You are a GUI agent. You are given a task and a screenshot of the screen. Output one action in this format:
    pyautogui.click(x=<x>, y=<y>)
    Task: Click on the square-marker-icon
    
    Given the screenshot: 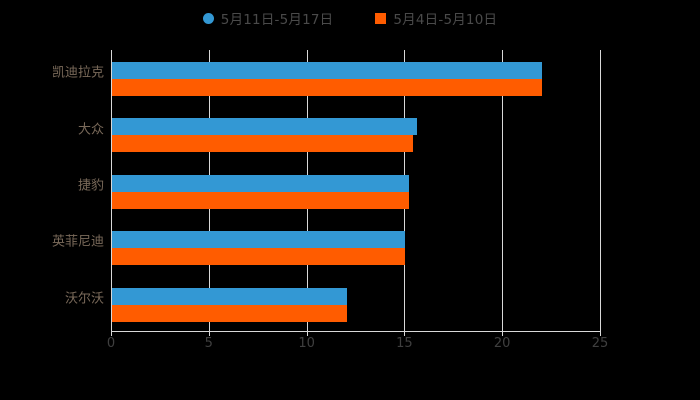 What is the action you would take?
    pyautogui.click(x=381, y=18)
    